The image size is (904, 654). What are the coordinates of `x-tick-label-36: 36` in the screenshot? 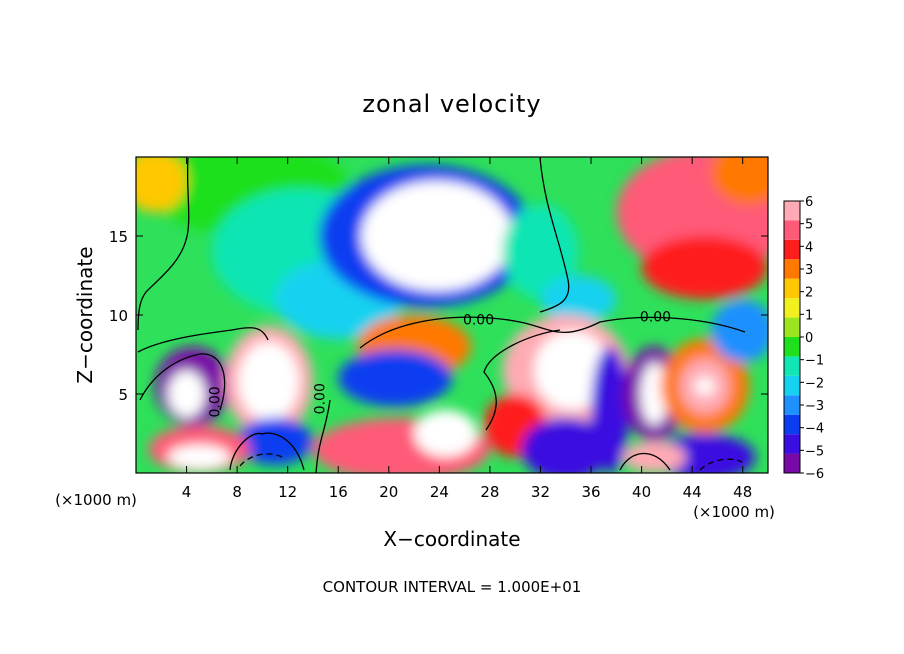 It's located at (590, 492).